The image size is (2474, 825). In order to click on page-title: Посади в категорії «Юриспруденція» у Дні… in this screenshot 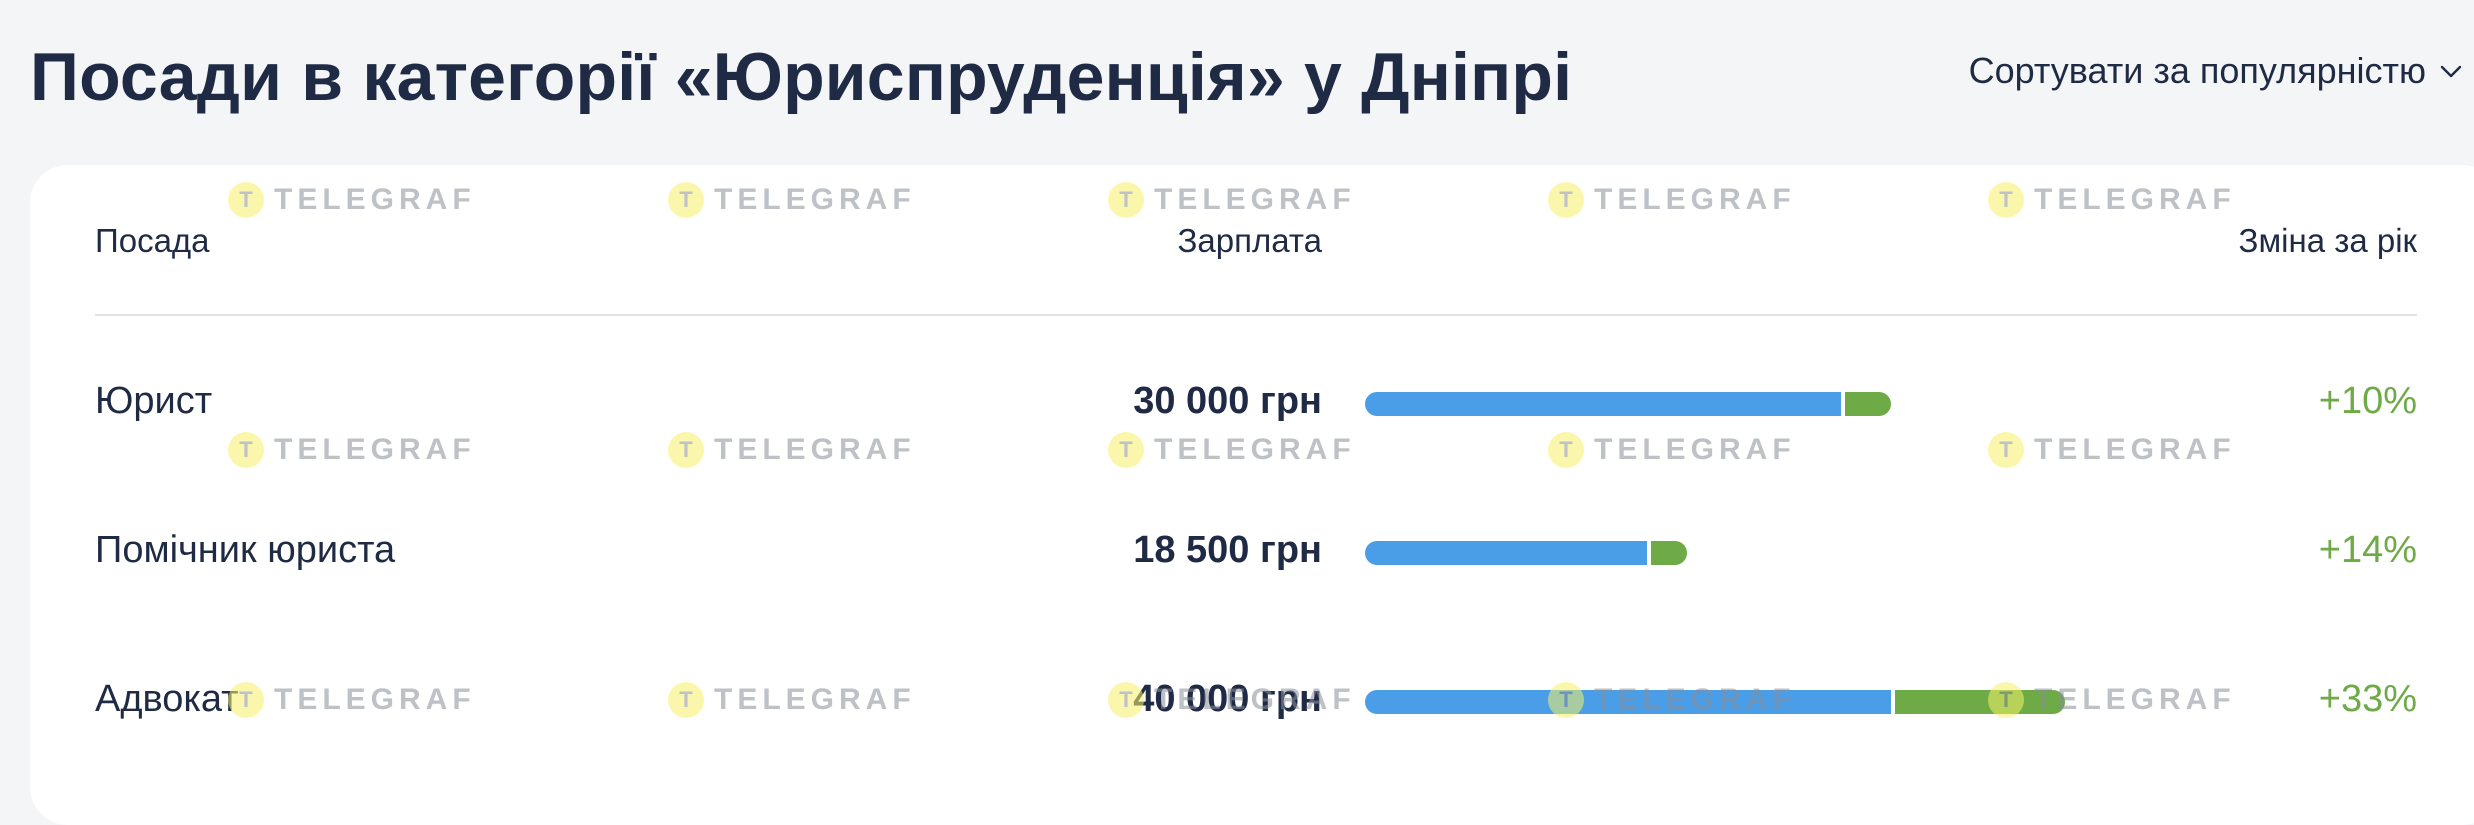, I will do `click(801, 77)`.